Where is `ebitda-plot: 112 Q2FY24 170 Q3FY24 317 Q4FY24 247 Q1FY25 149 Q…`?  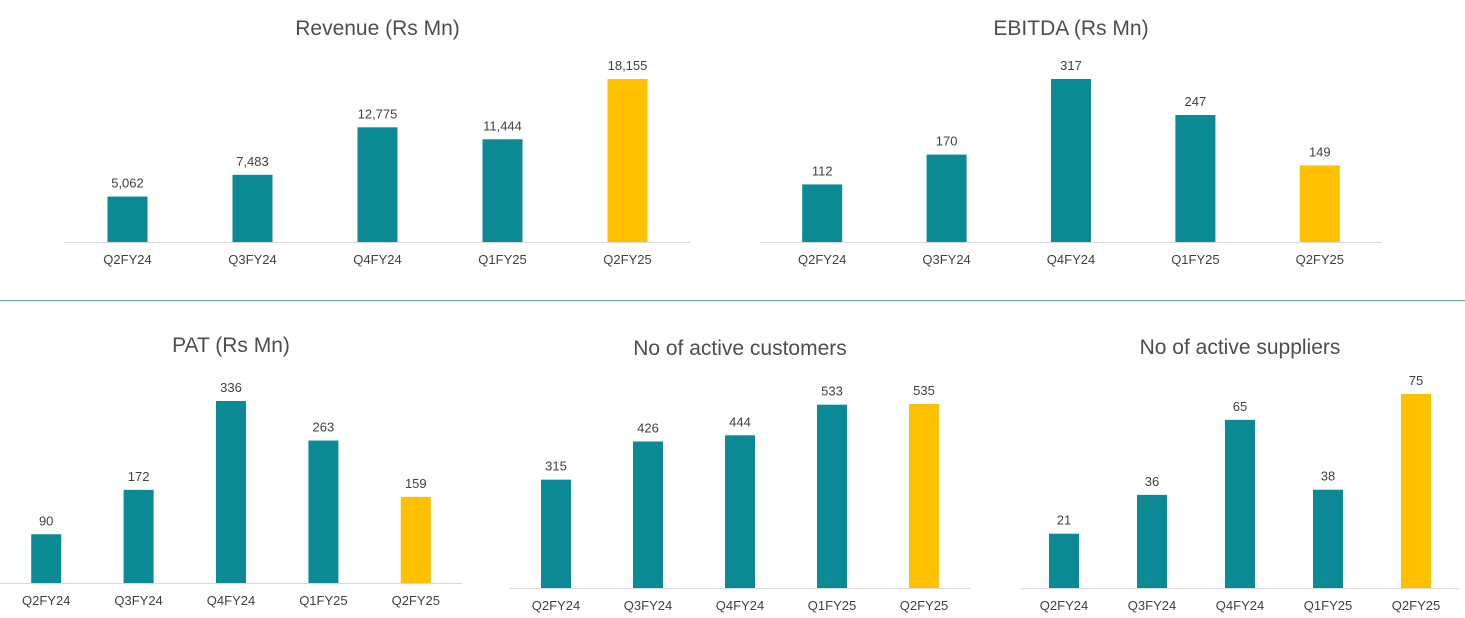 ebitda-plot: 112 Q2FY24 170 Q3FY24 317 Q4FY24 247 Q1FY25 149 Q… is located at coordinates (1071, 162).